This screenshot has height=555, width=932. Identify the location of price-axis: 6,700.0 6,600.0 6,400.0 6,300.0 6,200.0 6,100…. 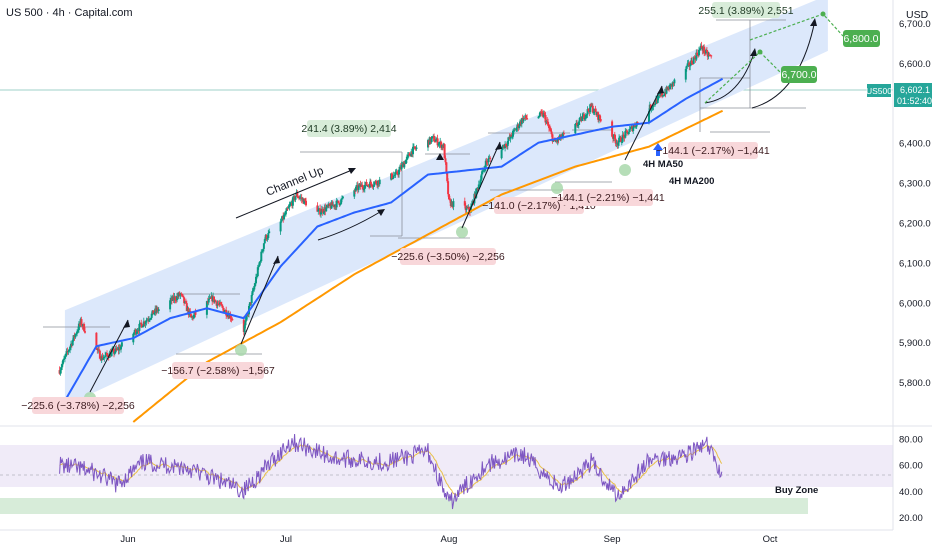
(915, 204).